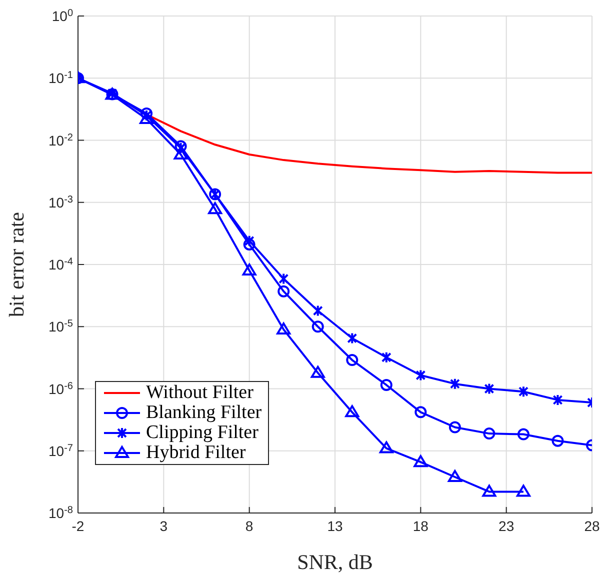  Describe the element at coordinates (16, 264) in the screenshot. I see `y-axis-title: bit error rate` at that location.